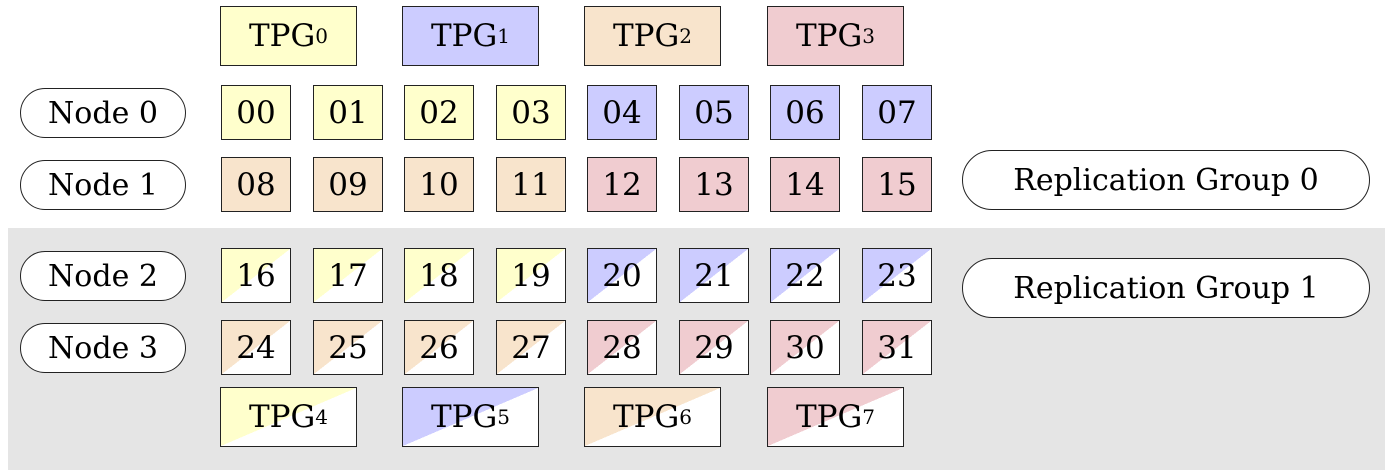 The height and width of the screenshot is (476, 1389). I want to click on node-label: Node 3, so click(103, 348).